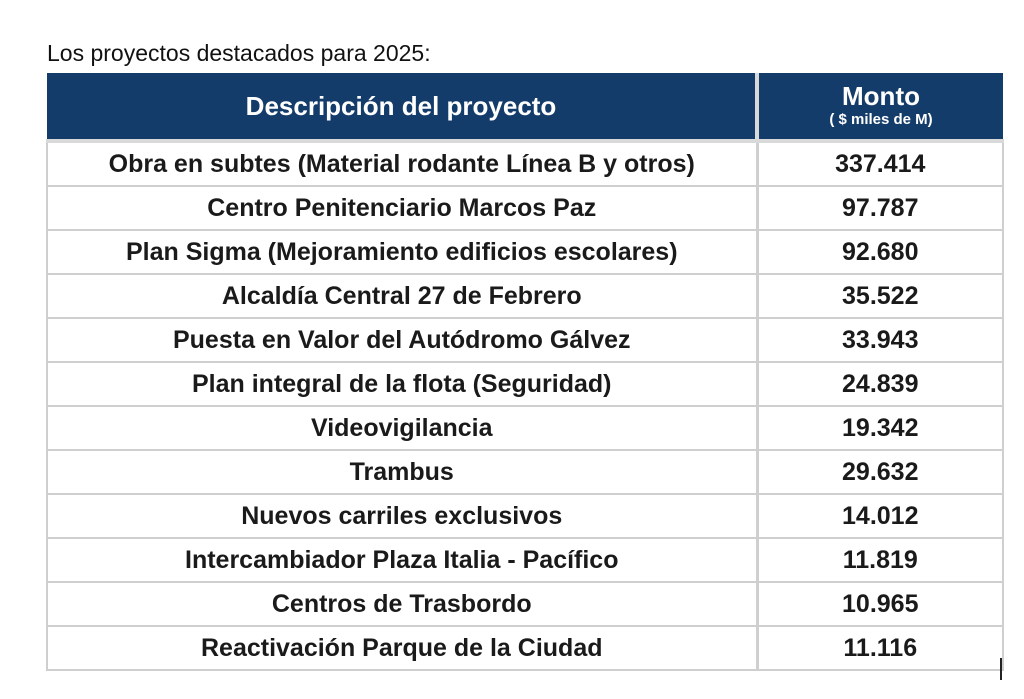  Describe the element at coordinates (880, 428) in the screenshot. I see `project-amount: 19.342` at that location.